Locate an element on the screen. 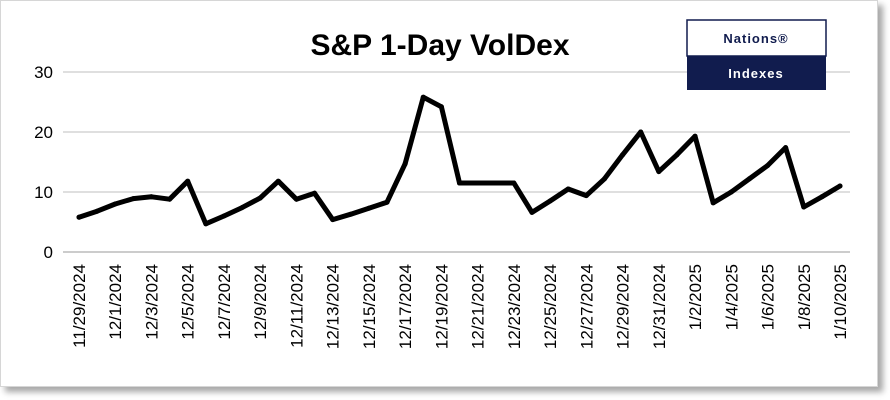 This screenshot has width=890, height=400. logo-bottom-text: Indexes is located at coordinates (755, 73).